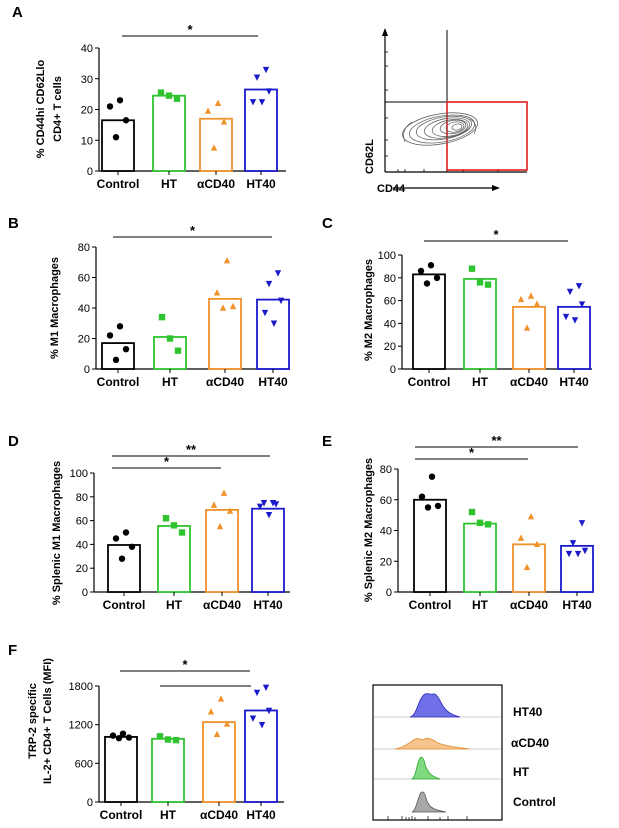  What do you see at coordinates (33, 721) in the screenshot?
I see `y-axis-label: TRP-2 specific` at bounding box center [33, 721].